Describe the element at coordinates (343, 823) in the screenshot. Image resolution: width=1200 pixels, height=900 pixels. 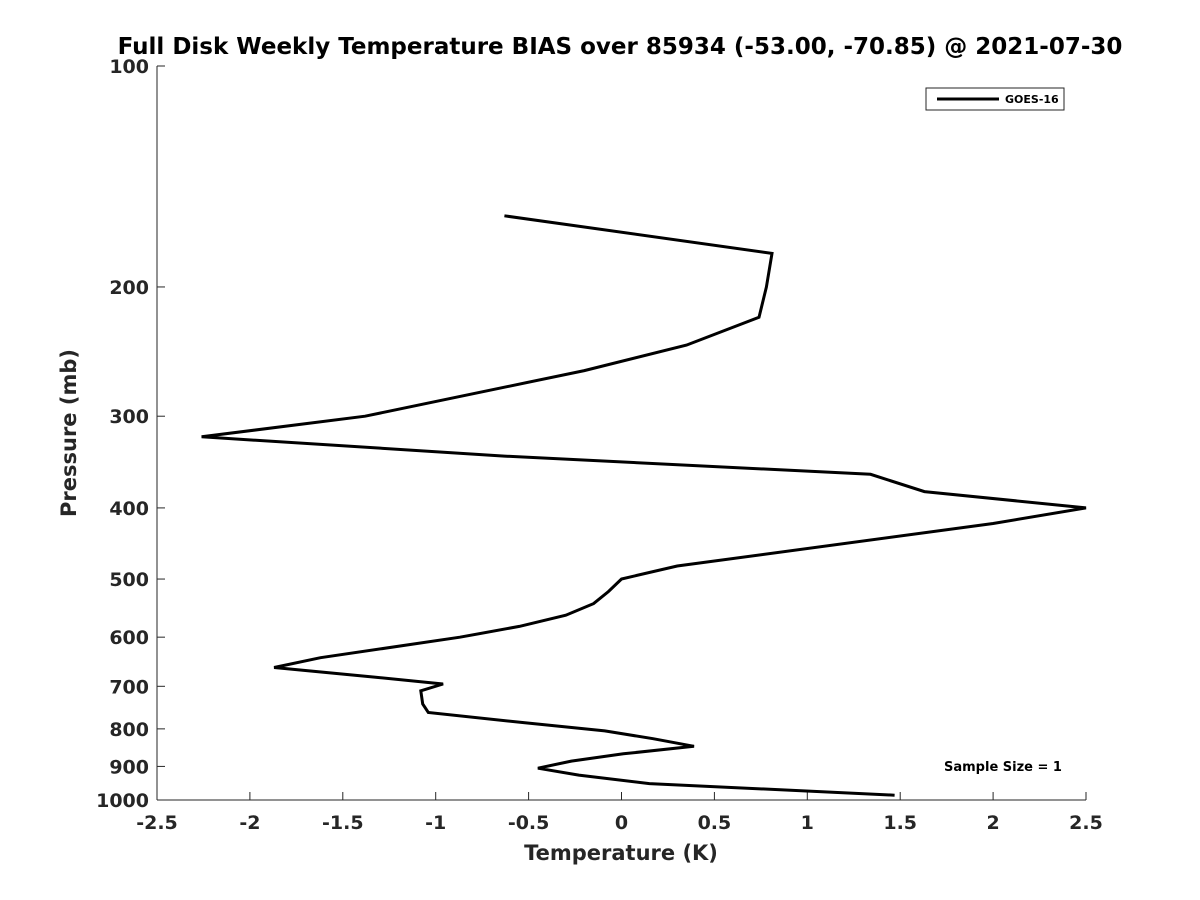
I see `x-tick-label: -1.5` at that location.